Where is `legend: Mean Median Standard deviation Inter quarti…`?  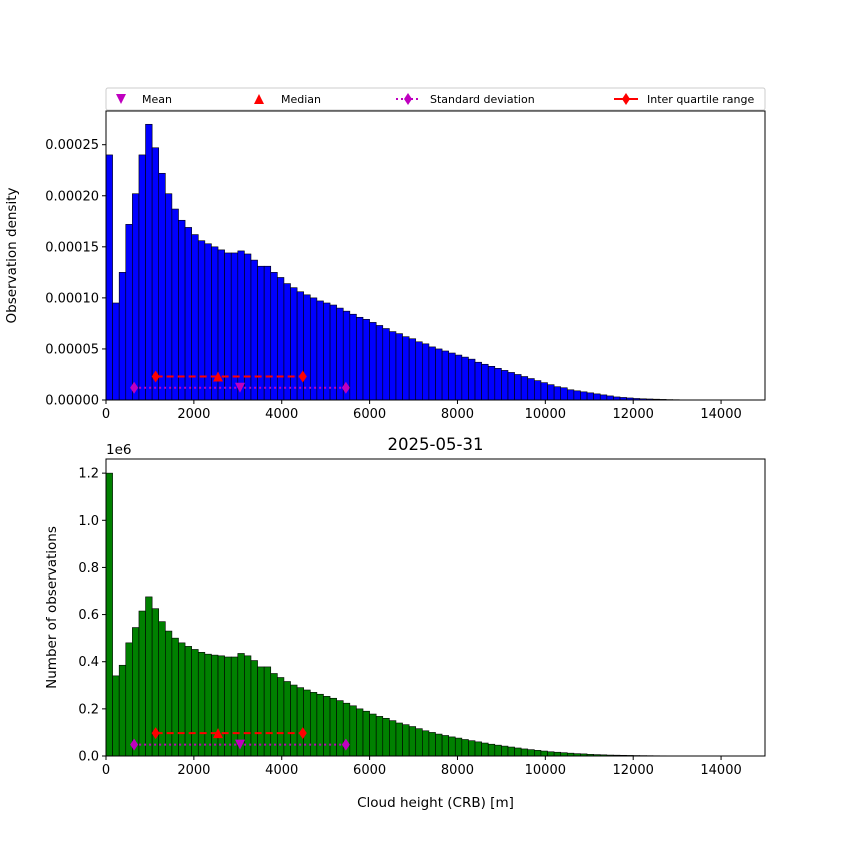
legend: Mean Median Standard deviation Inter quarti… is located at coordinates (435, 99).